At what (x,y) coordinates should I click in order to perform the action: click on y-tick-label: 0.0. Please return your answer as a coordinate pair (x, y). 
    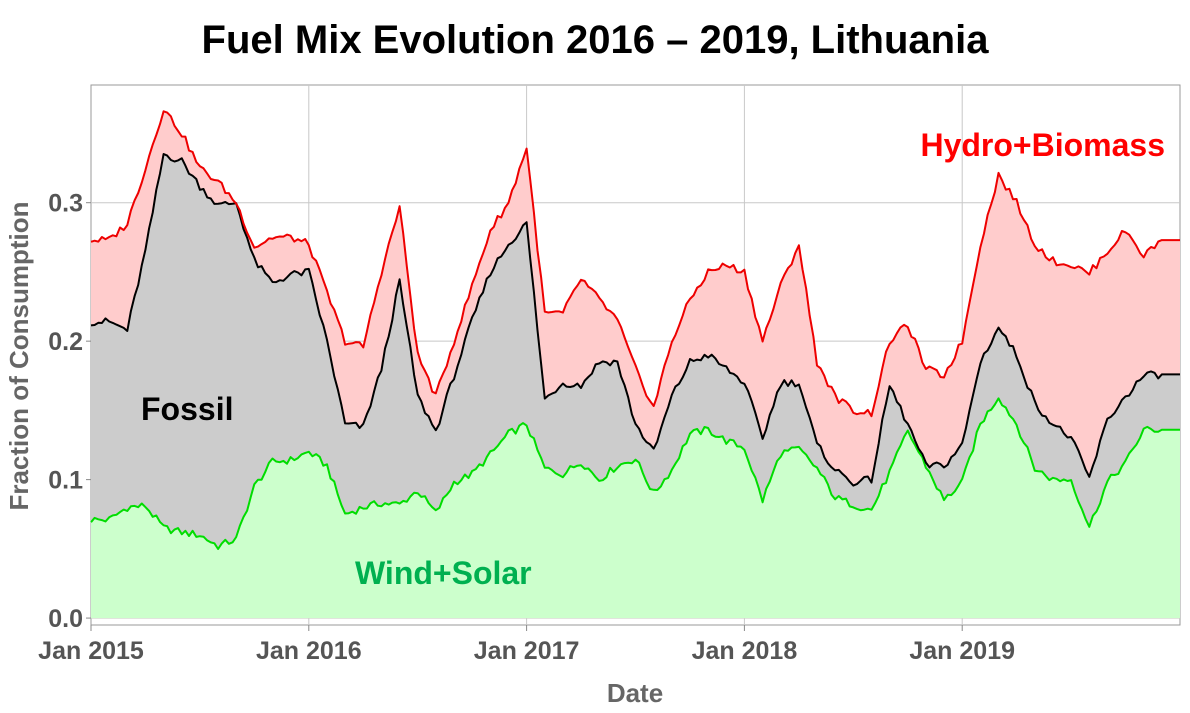
    Looking at the image, I should click on (65, 619).